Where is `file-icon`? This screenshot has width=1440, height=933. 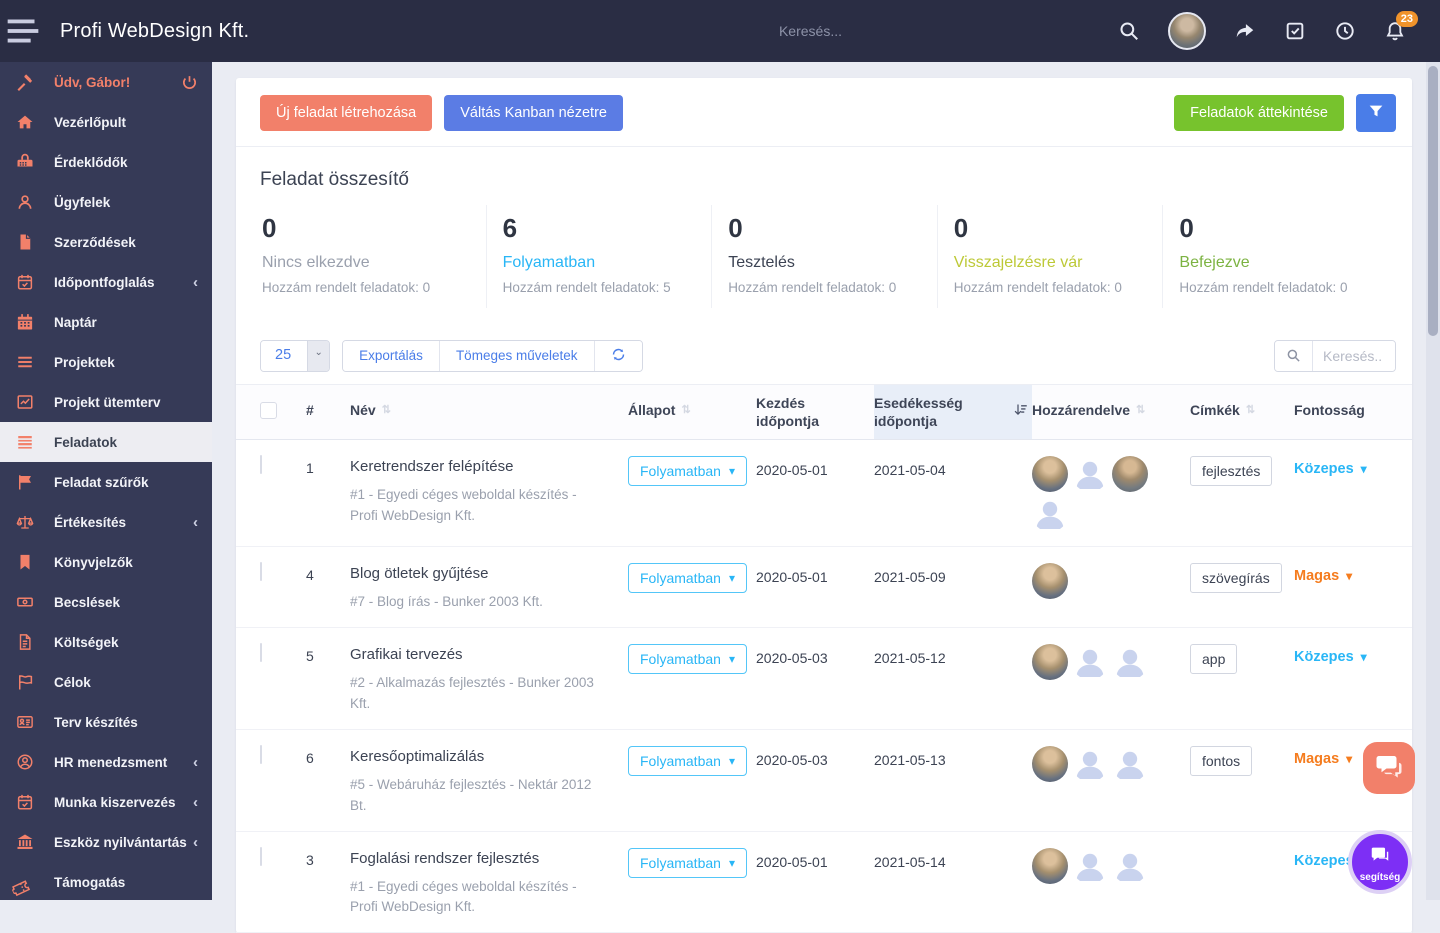 file-icon is located at coordinates (27, 242).